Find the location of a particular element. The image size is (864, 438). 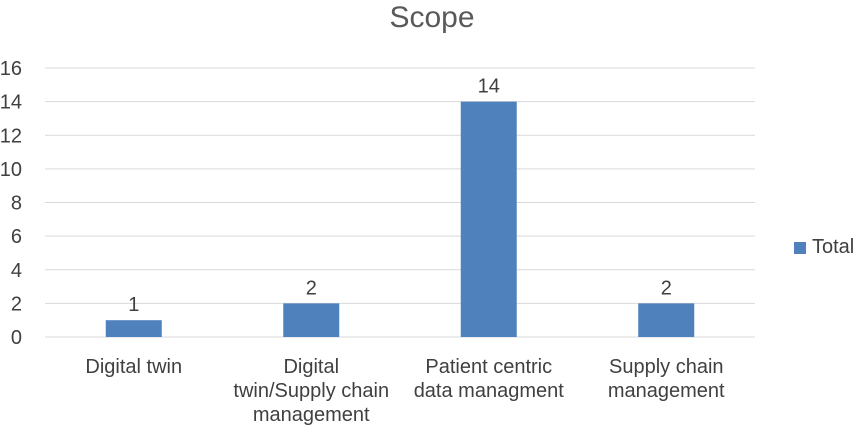

legend: Total is located at coordinates (824, 247).